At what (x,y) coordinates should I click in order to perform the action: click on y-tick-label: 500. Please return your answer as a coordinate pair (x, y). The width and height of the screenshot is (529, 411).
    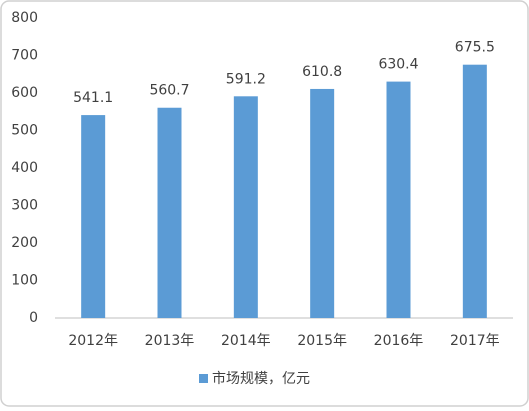
    Looking at the image, I should click on (24, 131).